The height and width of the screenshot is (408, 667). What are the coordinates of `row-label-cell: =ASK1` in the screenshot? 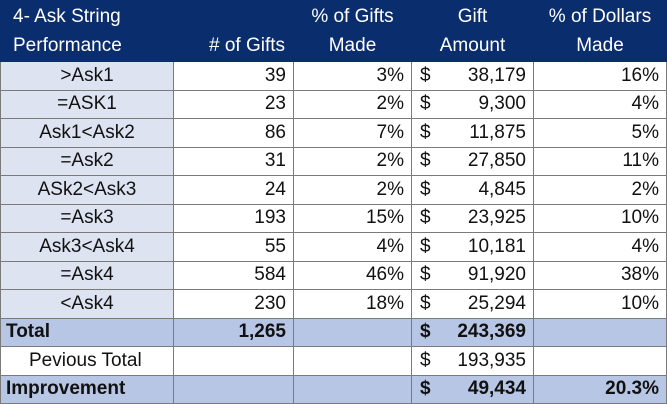 It's located at (87, 104).